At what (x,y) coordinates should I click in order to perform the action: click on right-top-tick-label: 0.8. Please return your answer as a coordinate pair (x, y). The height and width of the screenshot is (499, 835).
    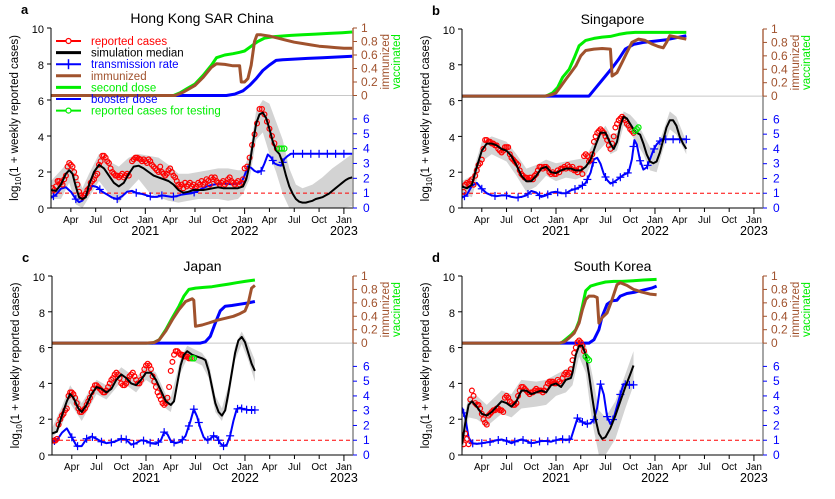
    Looking at the image, I should click on (369, 42).